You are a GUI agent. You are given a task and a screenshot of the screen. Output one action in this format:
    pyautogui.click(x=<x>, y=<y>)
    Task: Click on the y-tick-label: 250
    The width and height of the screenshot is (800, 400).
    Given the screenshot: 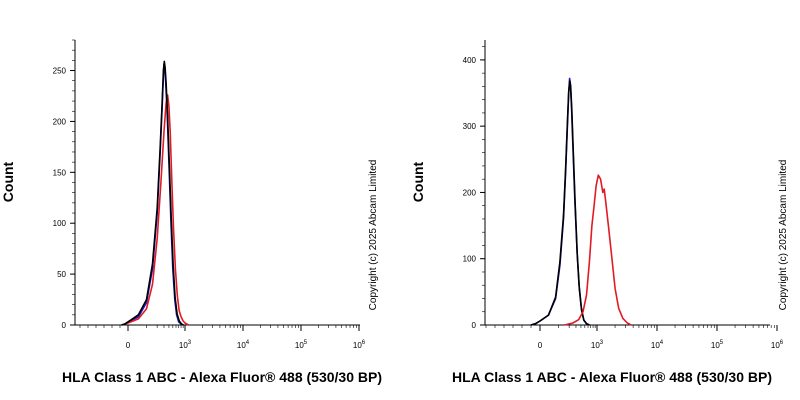 What is the action you would take?
    pyautogui.click(x=60, y=71)
    